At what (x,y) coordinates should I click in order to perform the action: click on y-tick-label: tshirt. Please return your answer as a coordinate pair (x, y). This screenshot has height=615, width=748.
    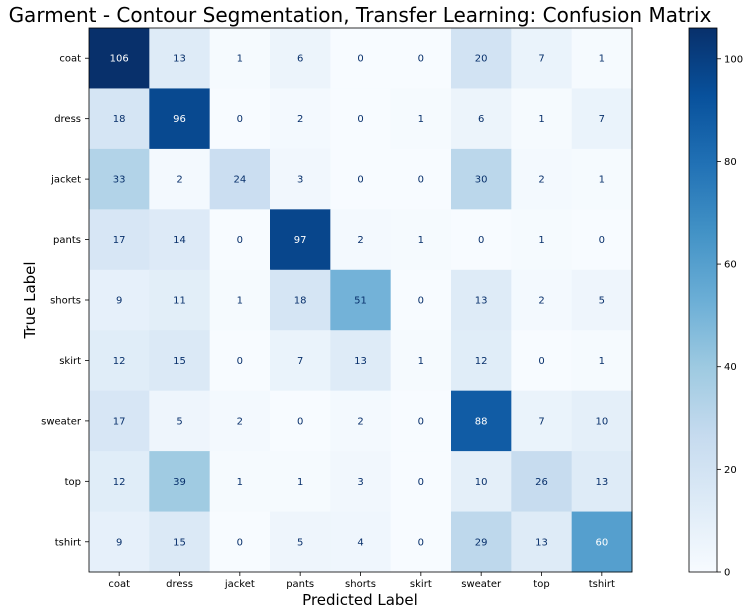
    Looking at the image, I should click on (68, 542).